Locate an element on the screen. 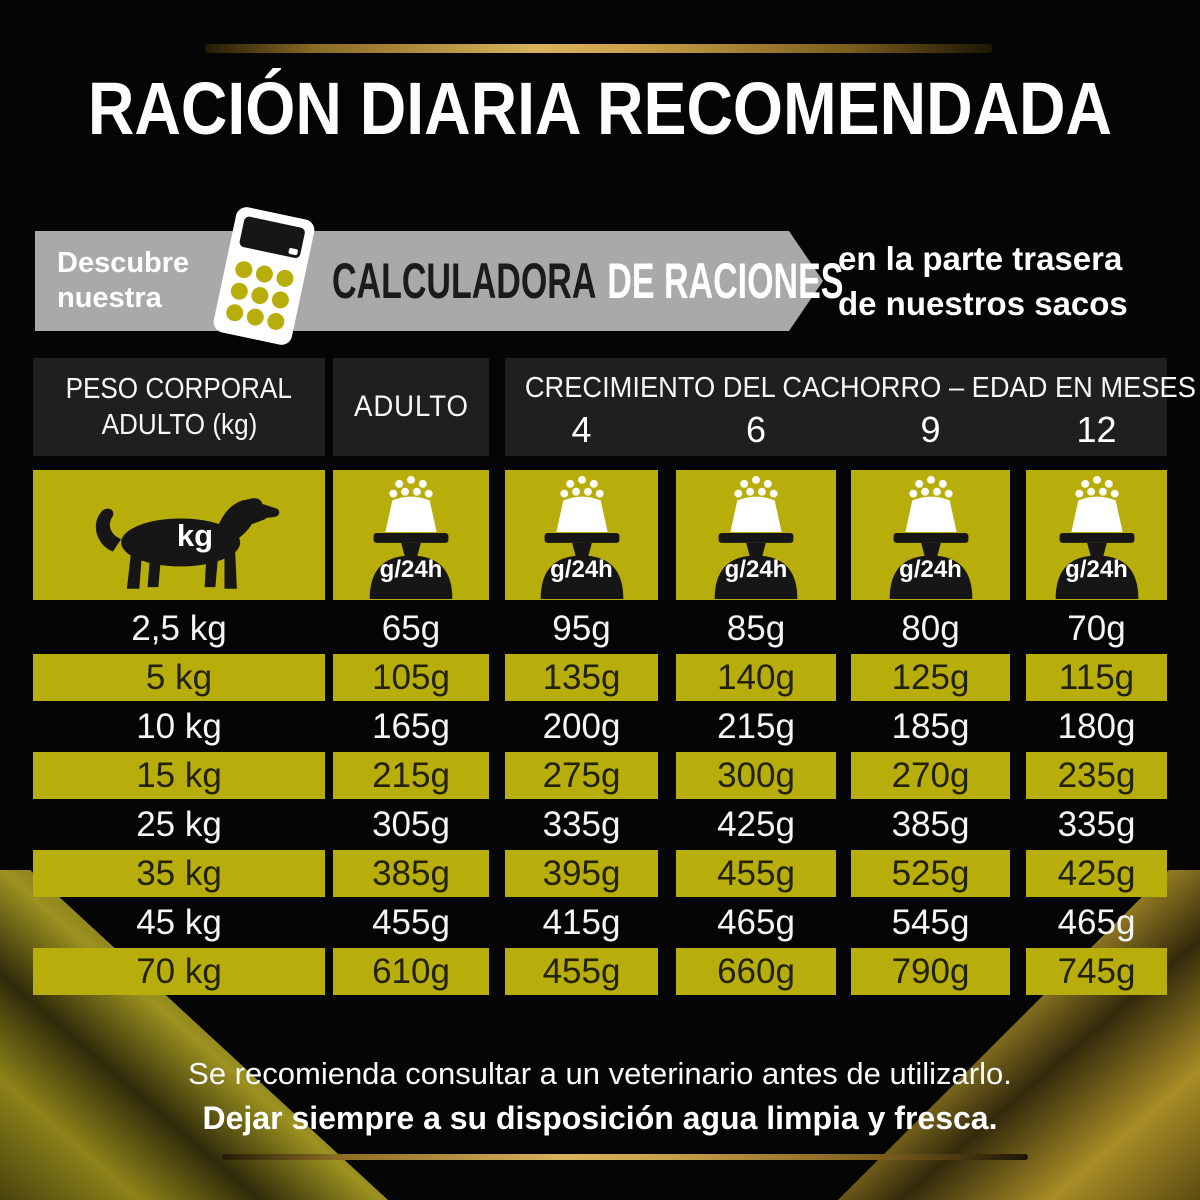  calculator-word-light: DE RACIONES is located at coordinates (725, 281).